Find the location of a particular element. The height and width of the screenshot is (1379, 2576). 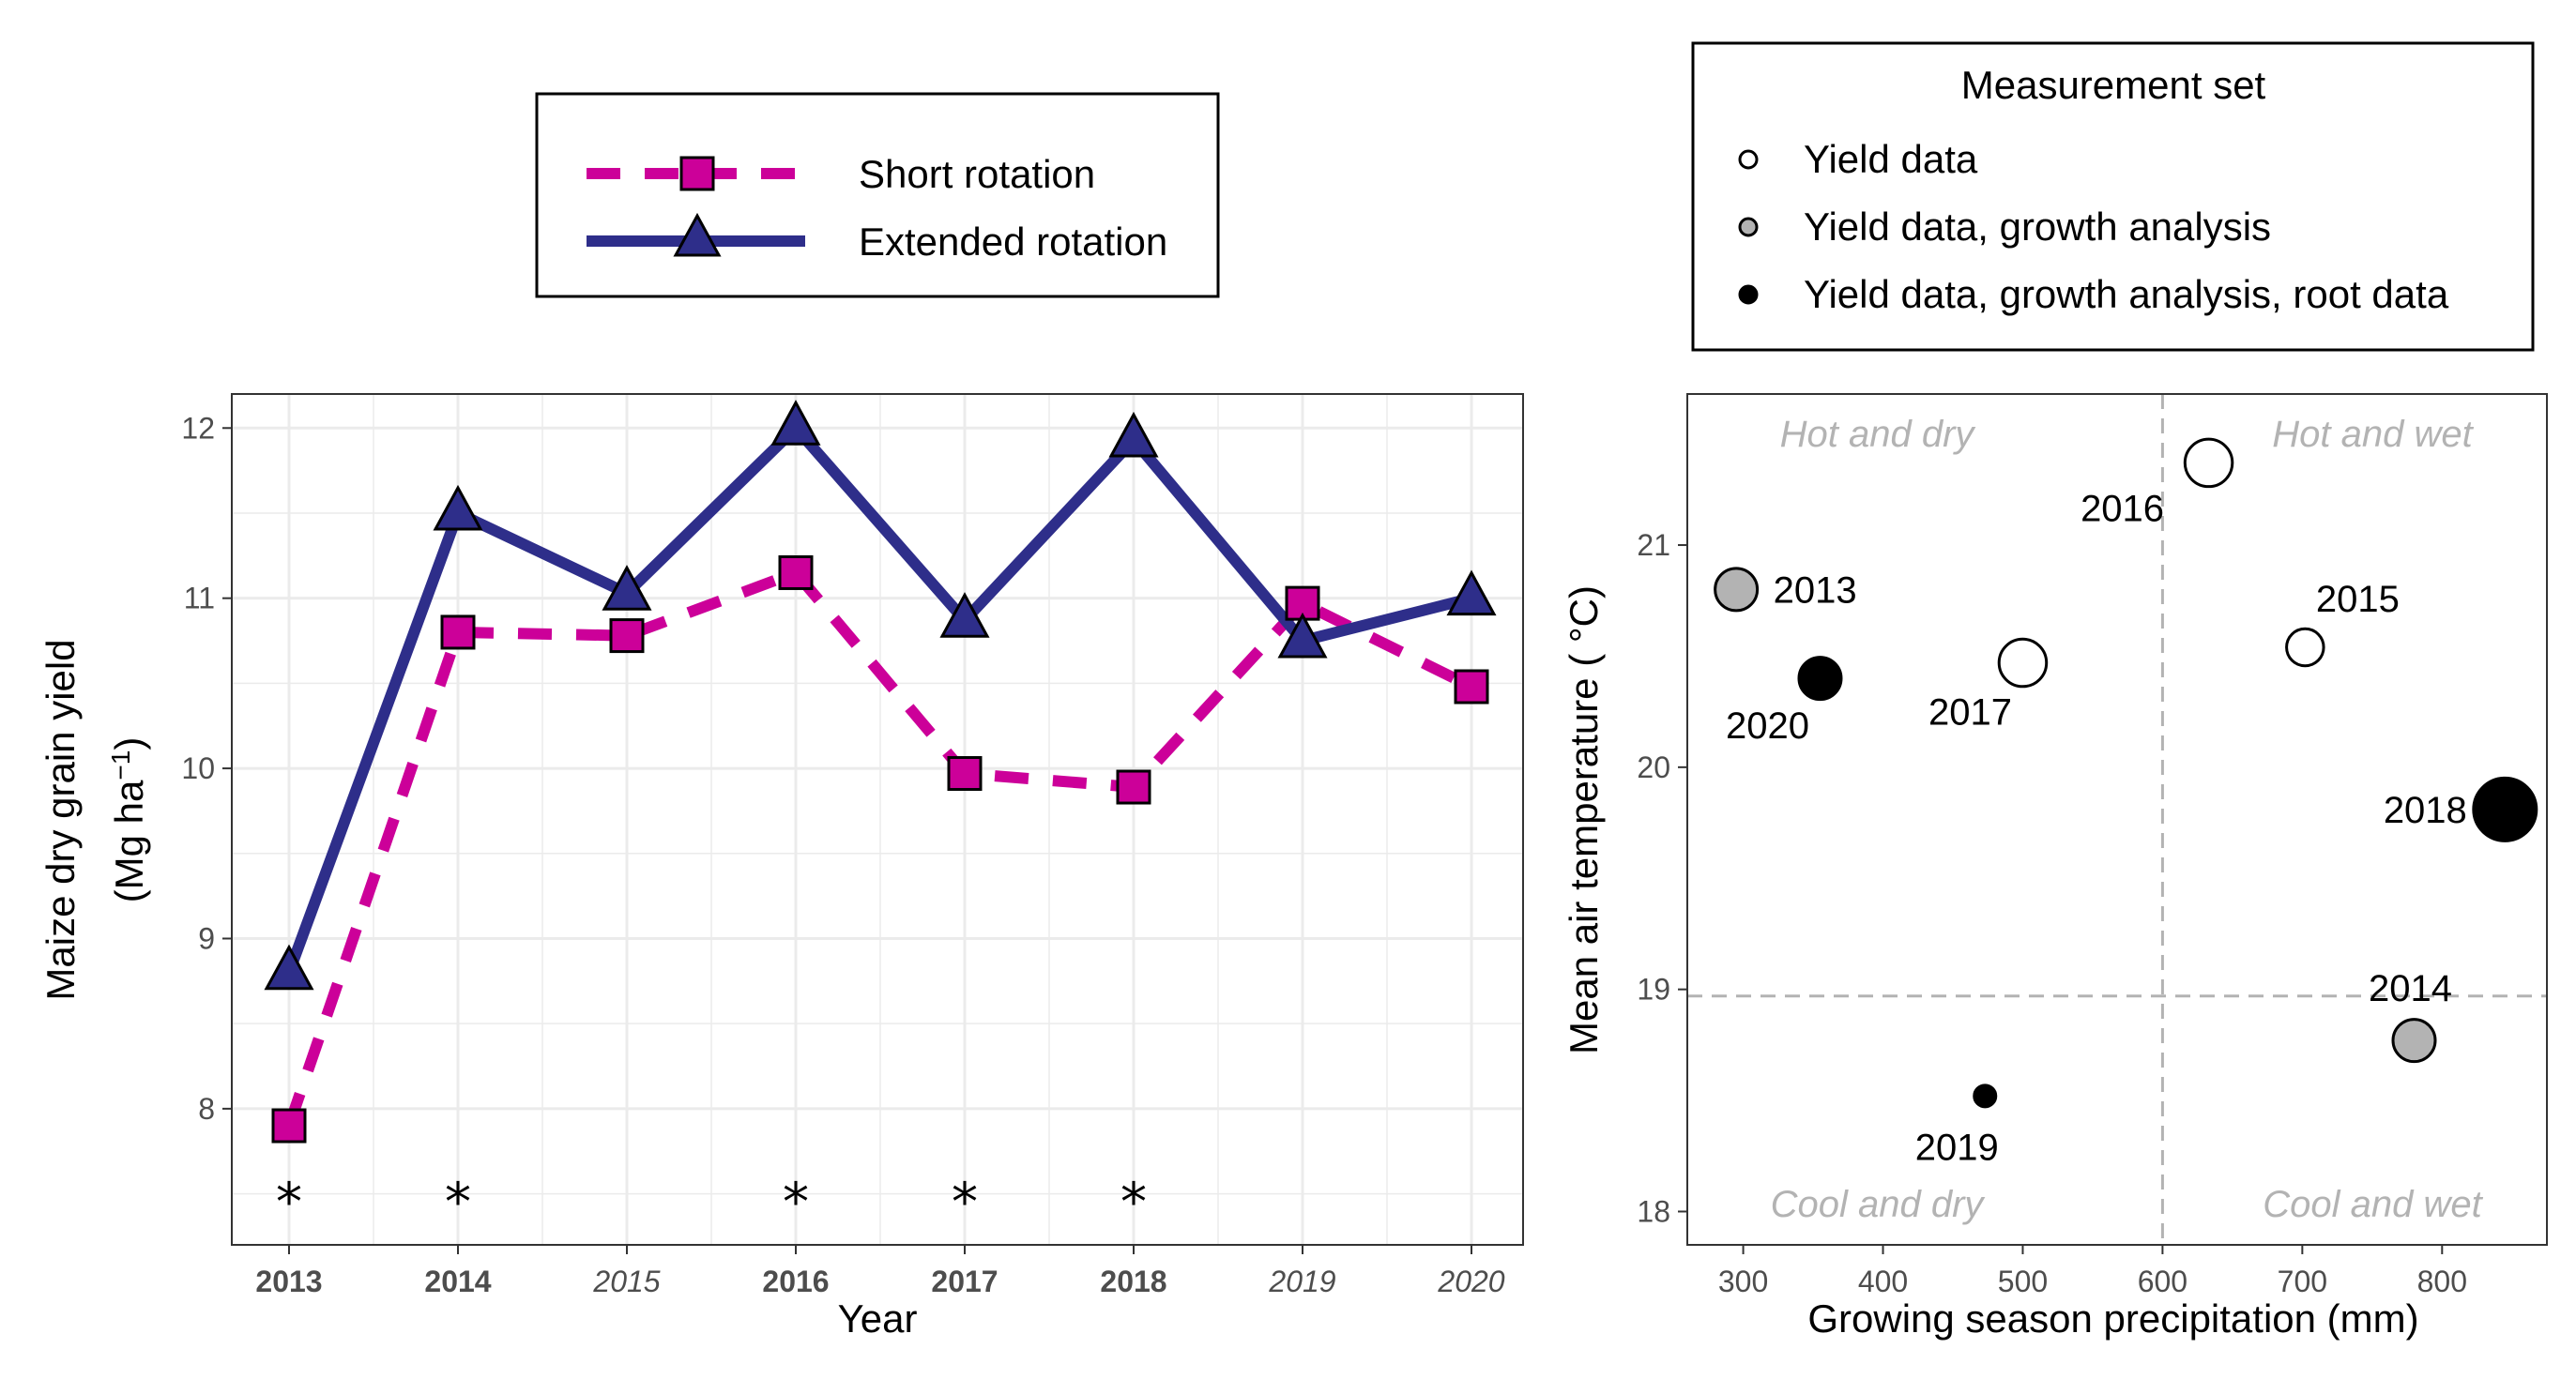

climate-y-tick-label: 21 is located at coordinates (1653, 545).